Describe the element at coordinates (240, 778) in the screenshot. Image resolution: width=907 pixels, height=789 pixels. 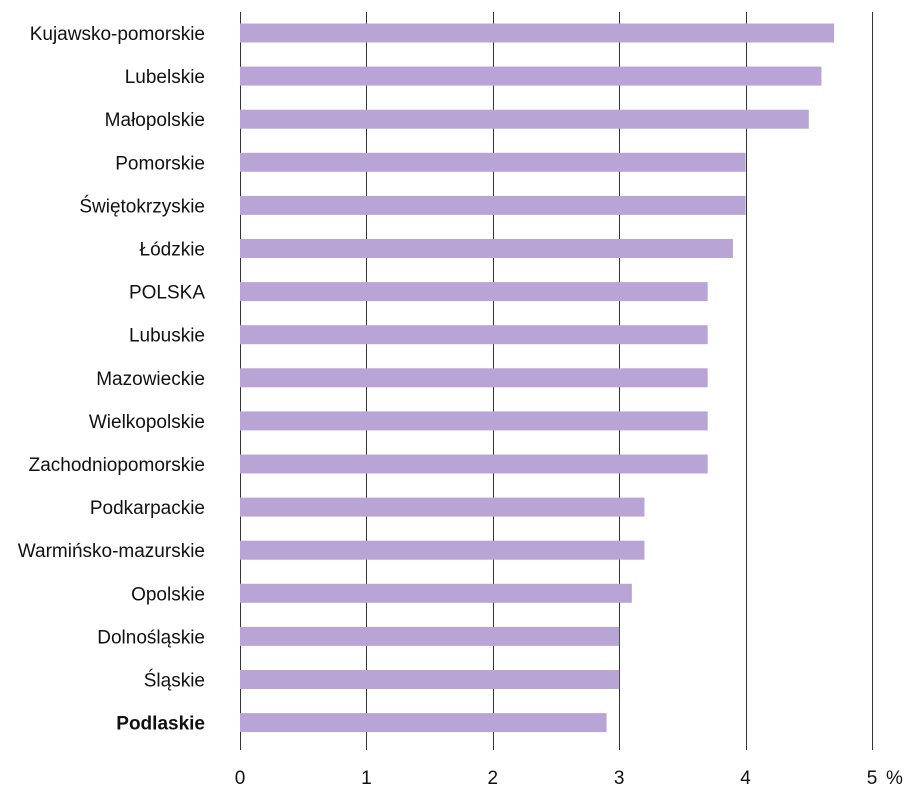
I see `x-tick-label: 0` at that location.